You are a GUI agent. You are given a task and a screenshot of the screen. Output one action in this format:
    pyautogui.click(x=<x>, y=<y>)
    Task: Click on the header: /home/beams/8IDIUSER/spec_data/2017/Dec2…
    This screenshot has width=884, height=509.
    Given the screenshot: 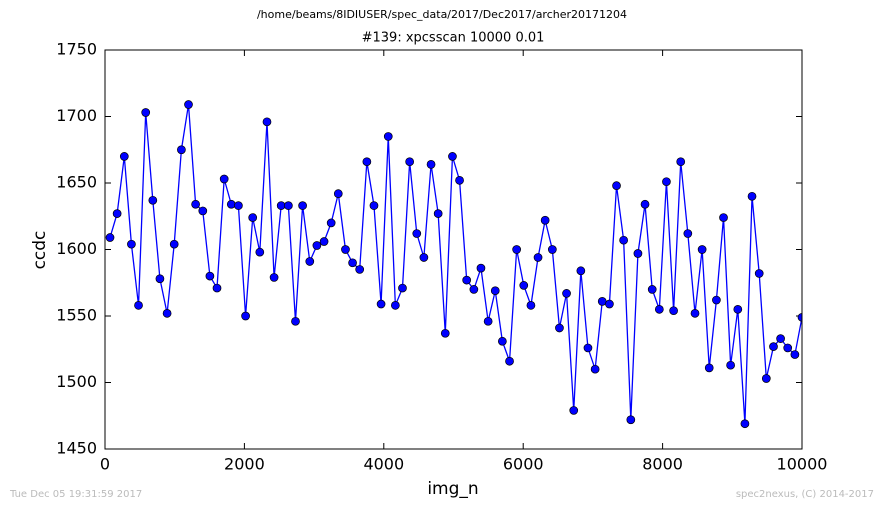 What is the action you would take?
    pyautogui.click(x=442, y=14)
    